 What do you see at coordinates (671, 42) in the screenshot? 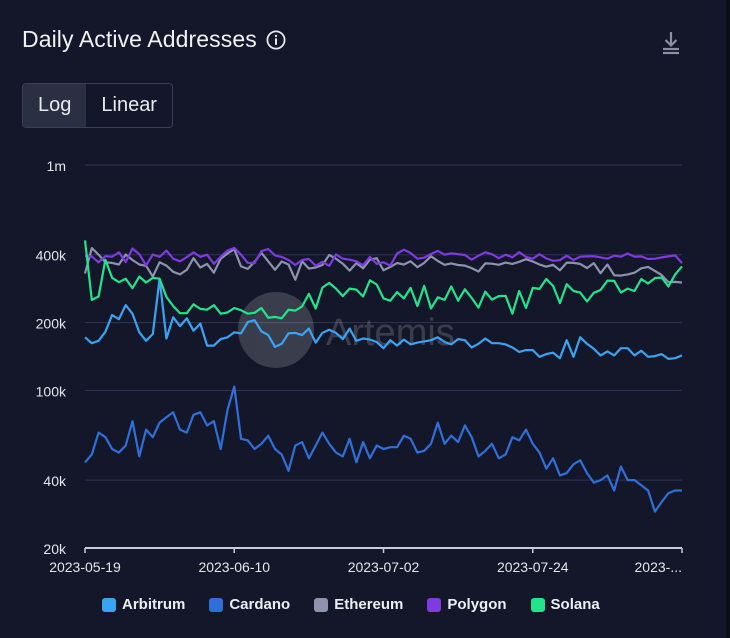
I see `download-icon` at bounding box center [671, 42].